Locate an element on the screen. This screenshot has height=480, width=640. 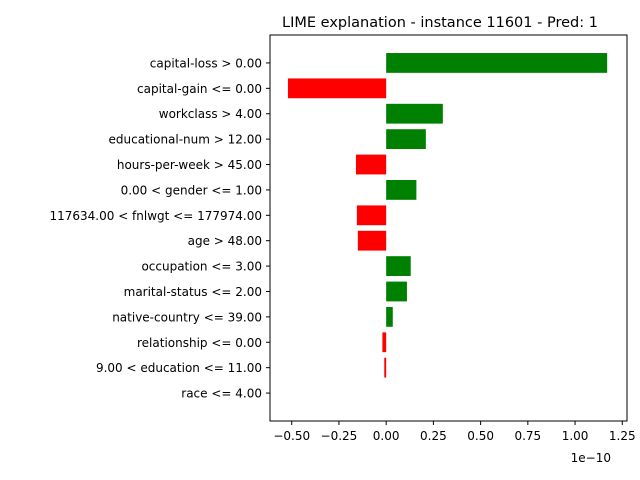
x-axis: −0.50 −0.25 0.00 0.25 0.50 0.75 1.00 1.25 is located at coordinates (454, 432).